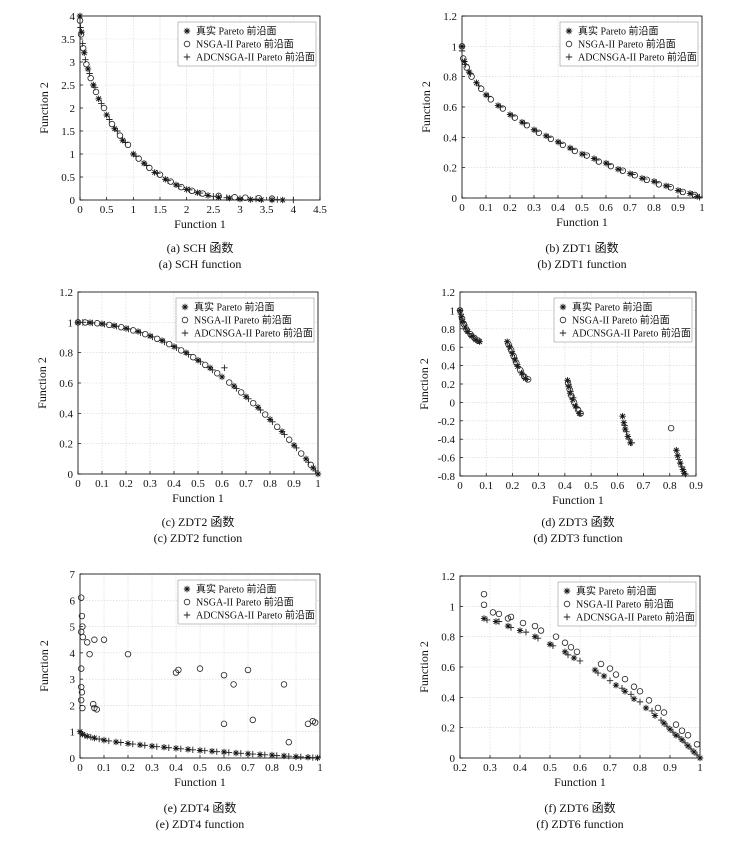 This screenshot has width=750, height=844. Describe the element at coordinates (450, 17) in the screenshot. I see `y-tick-label: 1.2` at that location.